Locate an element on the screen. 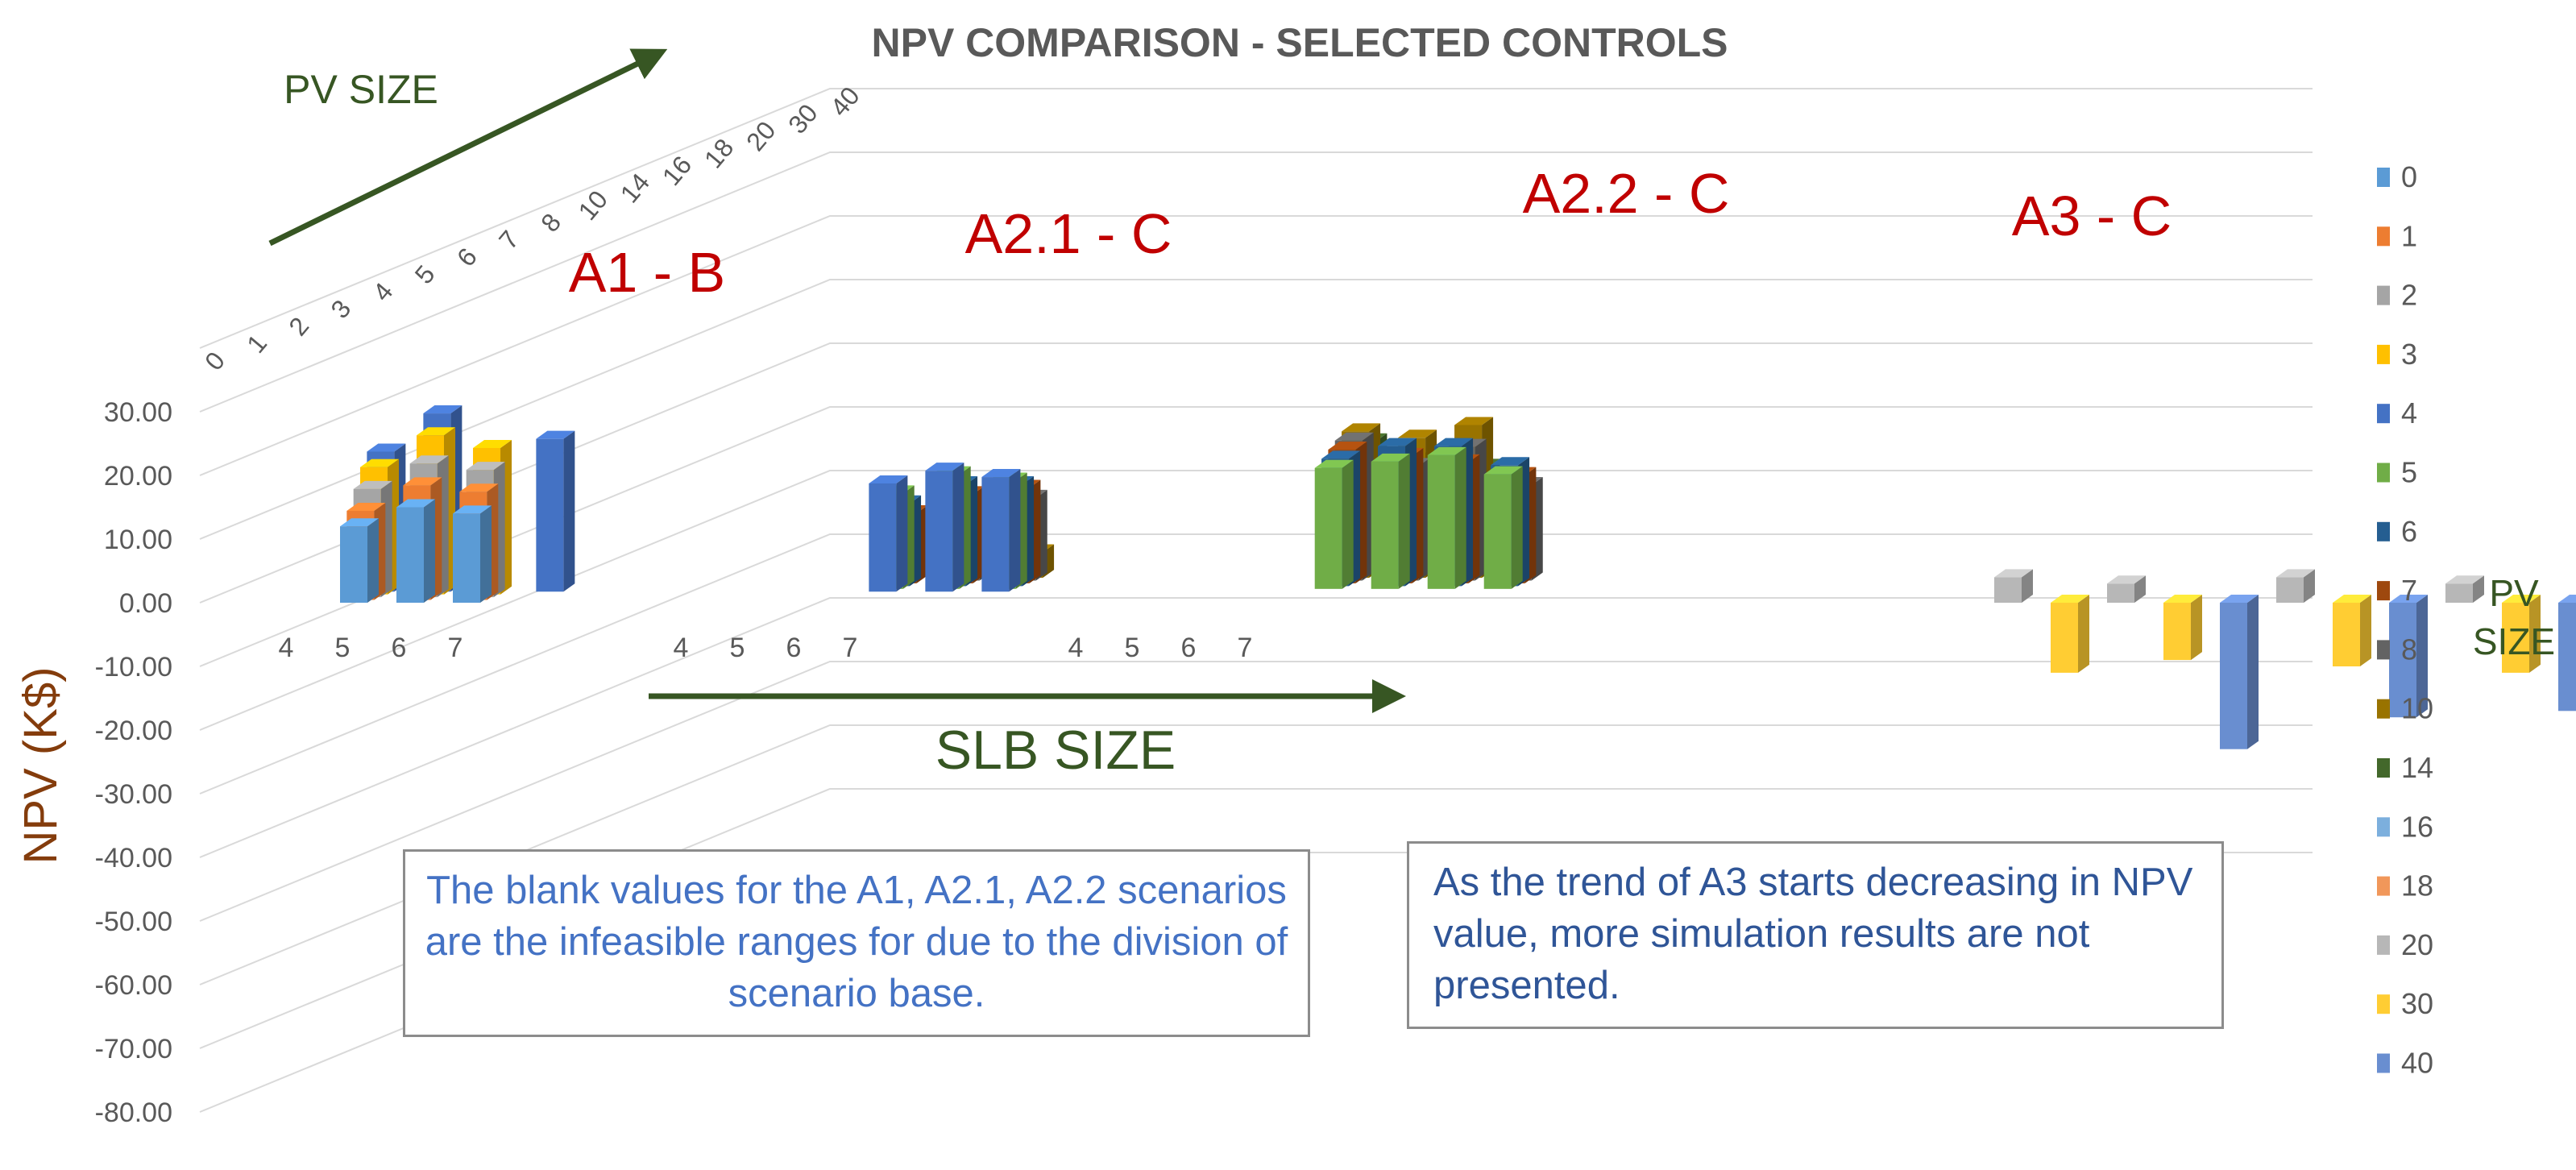 The image size is (2576, 1170). legend: 0 1 2 3 4 5 6 7 8 10 14 16 18 20 30 40 is located at coordinates (2405, 620).